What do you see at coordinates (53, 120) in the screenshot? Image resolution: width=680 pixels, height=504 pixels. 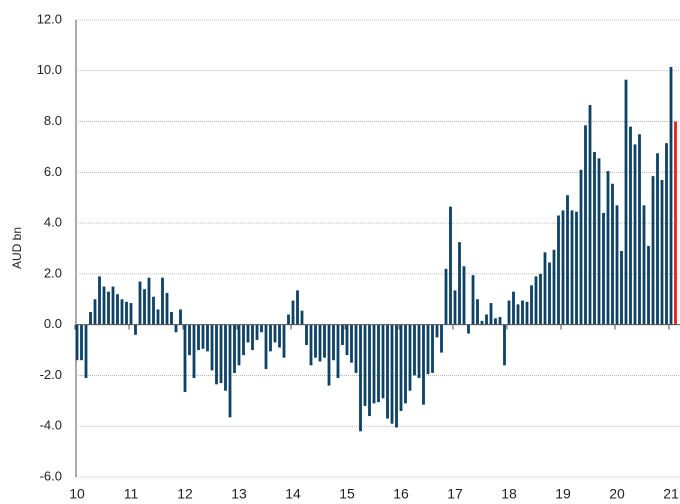 I see `y-tick-label: 8.0` at bounding box center [53, 120].